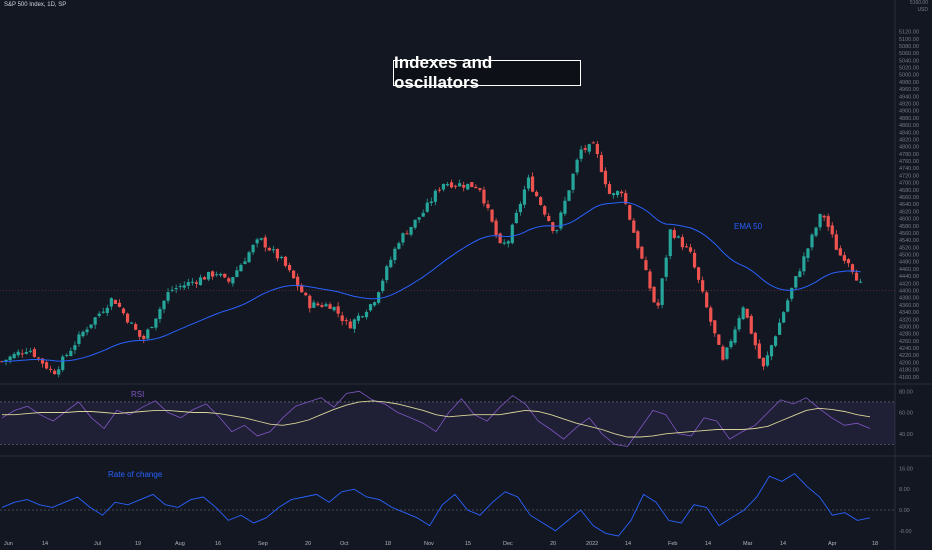 This screenshot has height=550, width=932. What do you see at coordinates (263, 544) in the screenshot?
I see `time-tick-label: Sep` at bounding box center [263, 544].